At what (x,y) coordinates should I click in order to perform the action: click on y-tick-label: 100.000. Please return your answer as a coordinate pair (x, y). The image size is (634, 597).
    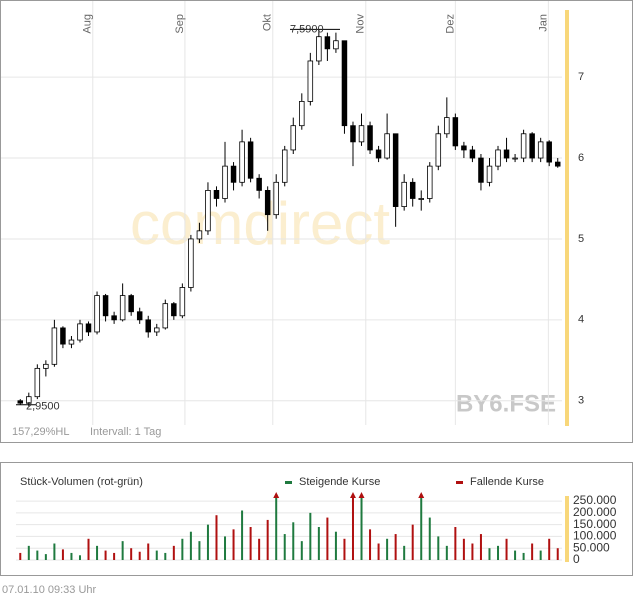
    Looking at the image, I should click on (595, 536).